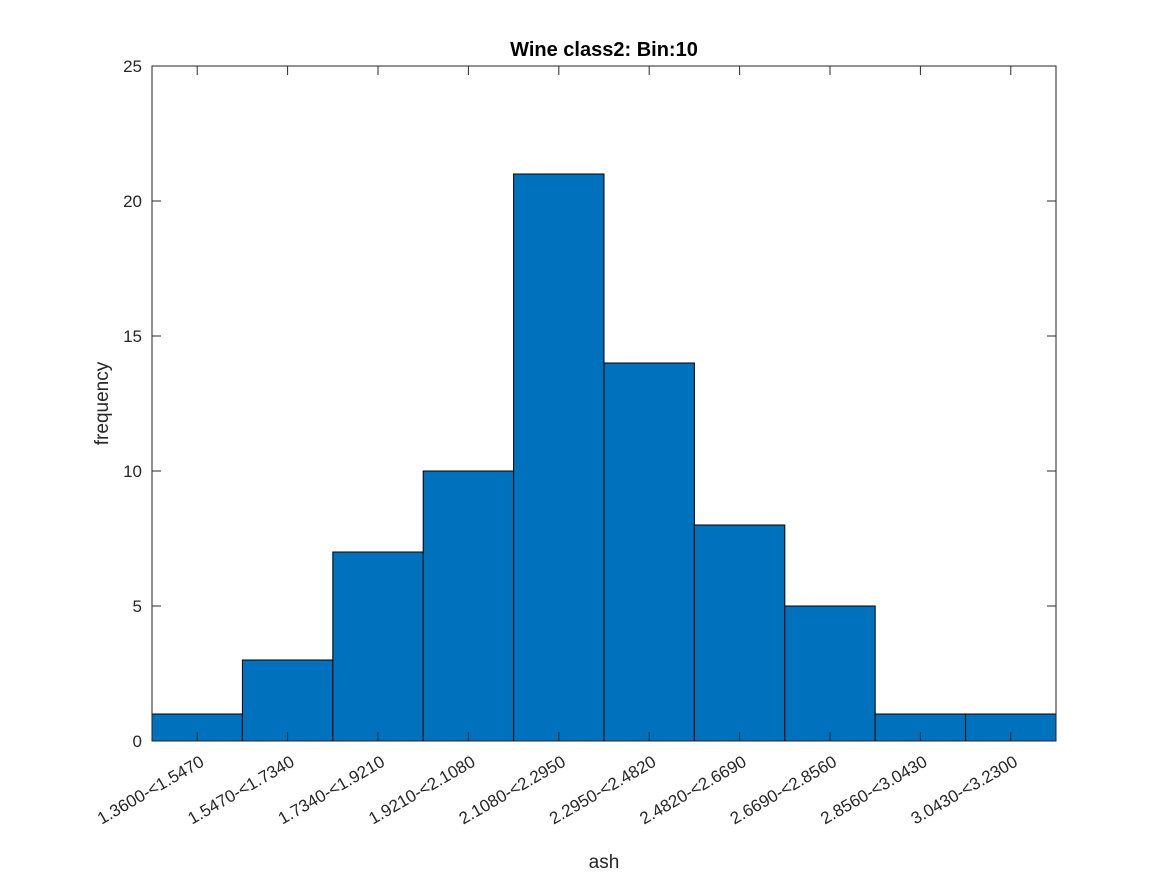 The width and height of the screenshot is (1167, 875). I want to click on chart-title: Wine class2: Bin:10, so click(604, 50).